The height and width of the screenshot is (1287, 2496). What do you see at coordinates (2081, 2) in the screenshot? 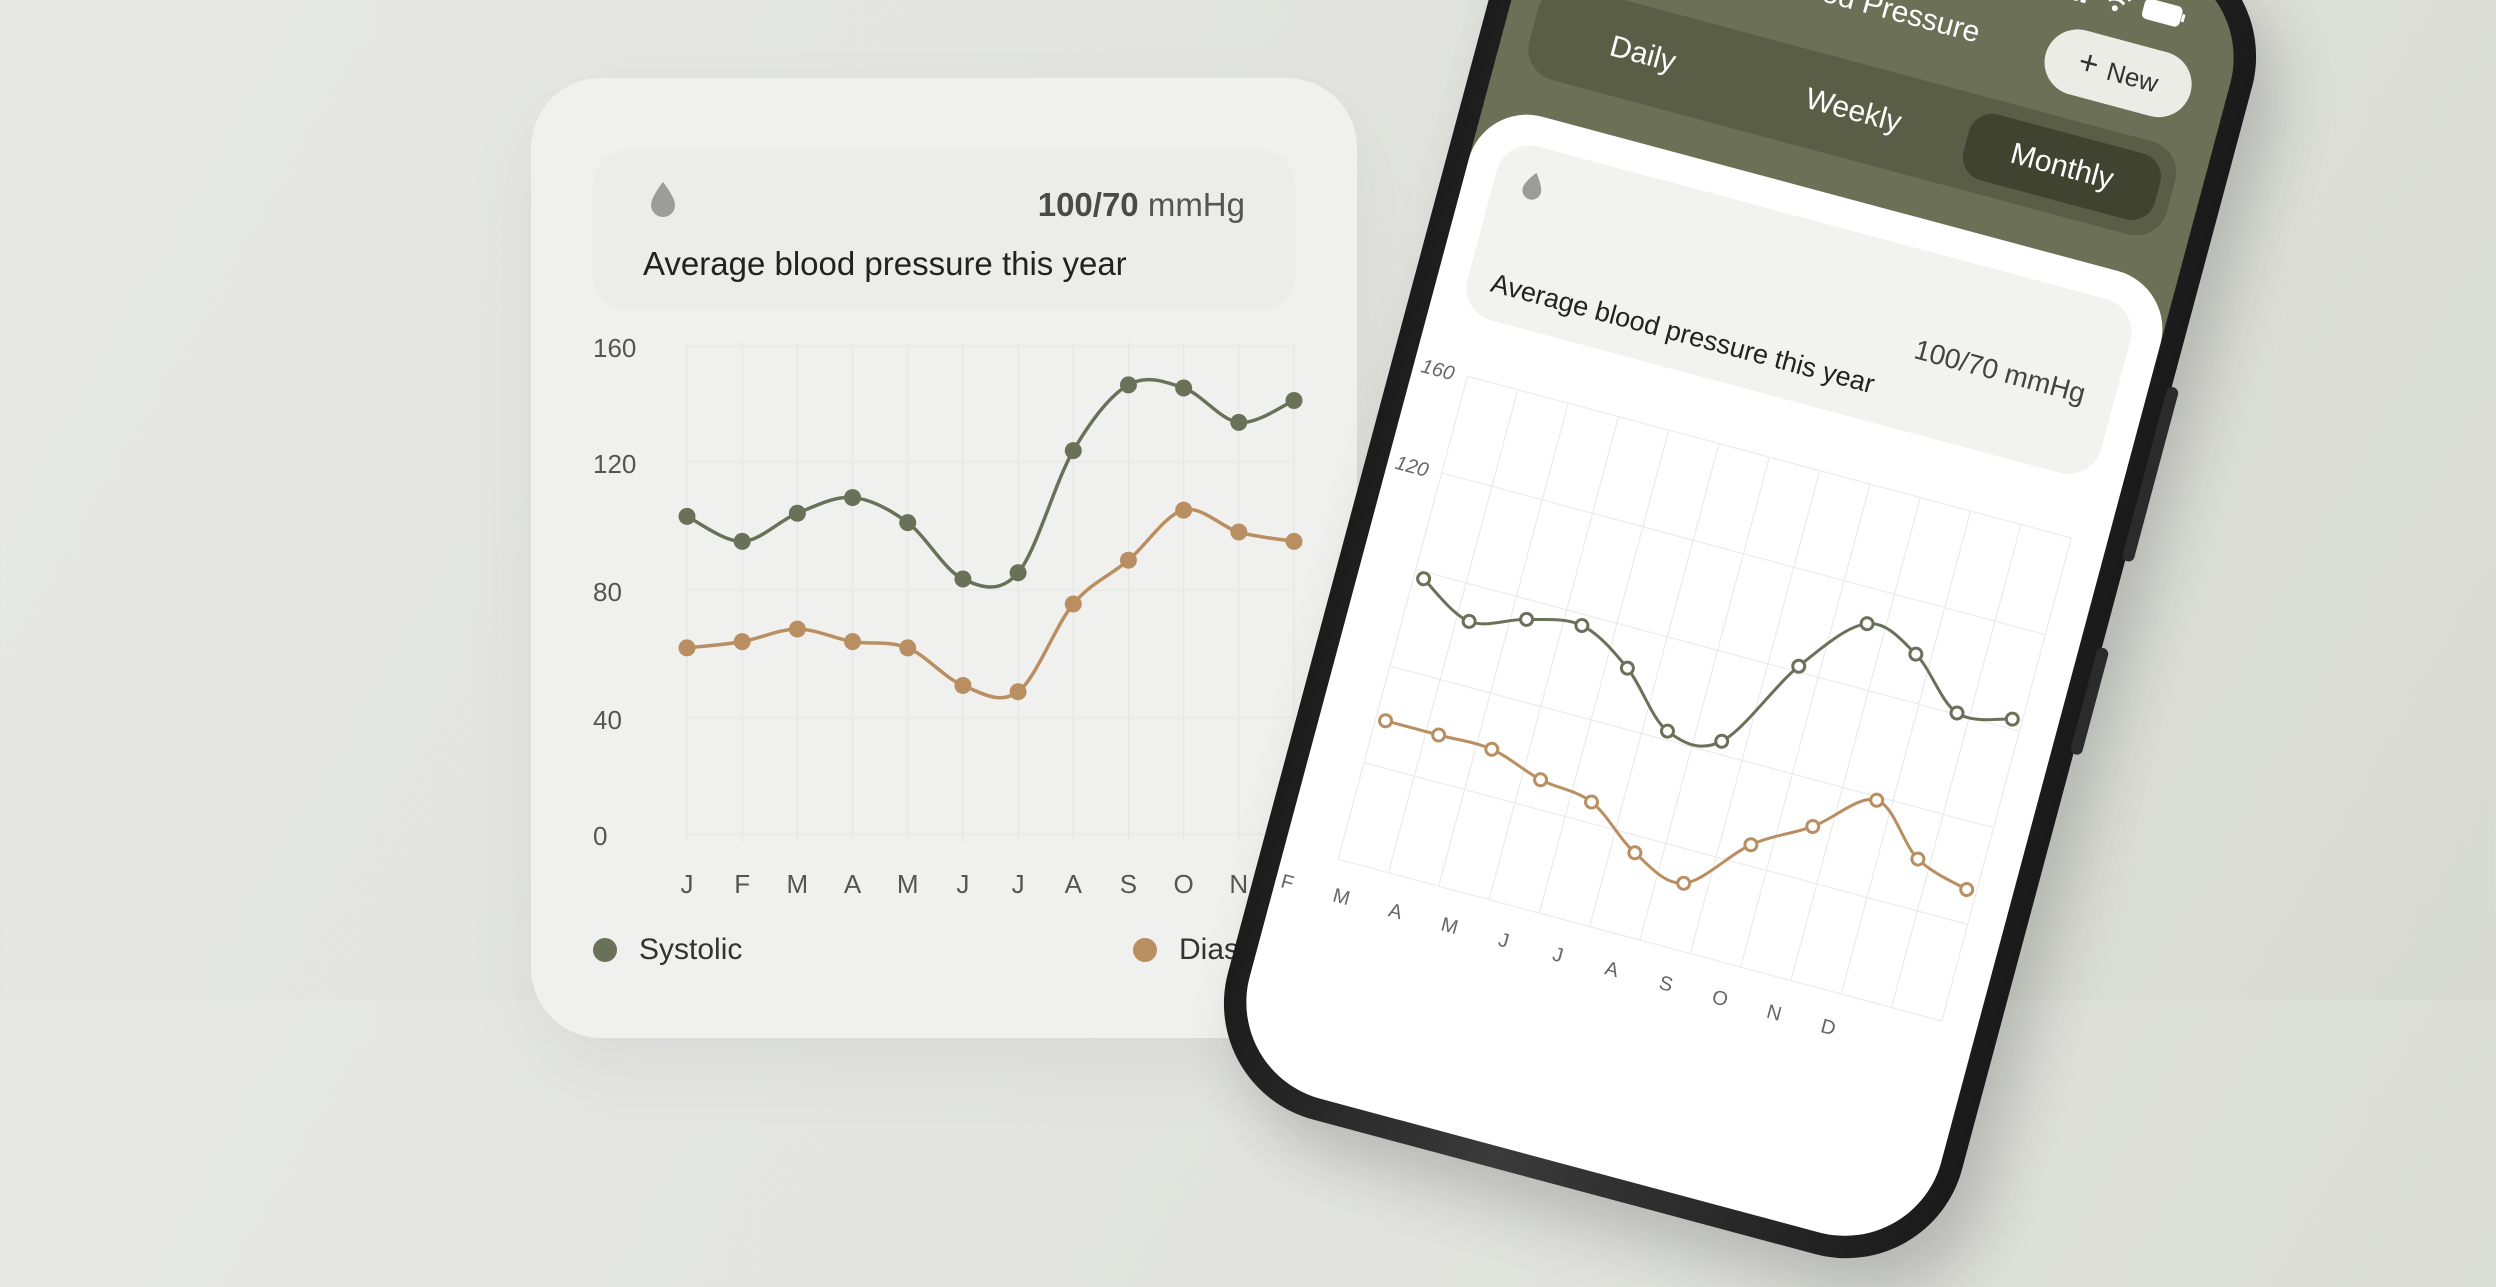
I see `cellular-signal-icon` at bounding box center [2081, 2].